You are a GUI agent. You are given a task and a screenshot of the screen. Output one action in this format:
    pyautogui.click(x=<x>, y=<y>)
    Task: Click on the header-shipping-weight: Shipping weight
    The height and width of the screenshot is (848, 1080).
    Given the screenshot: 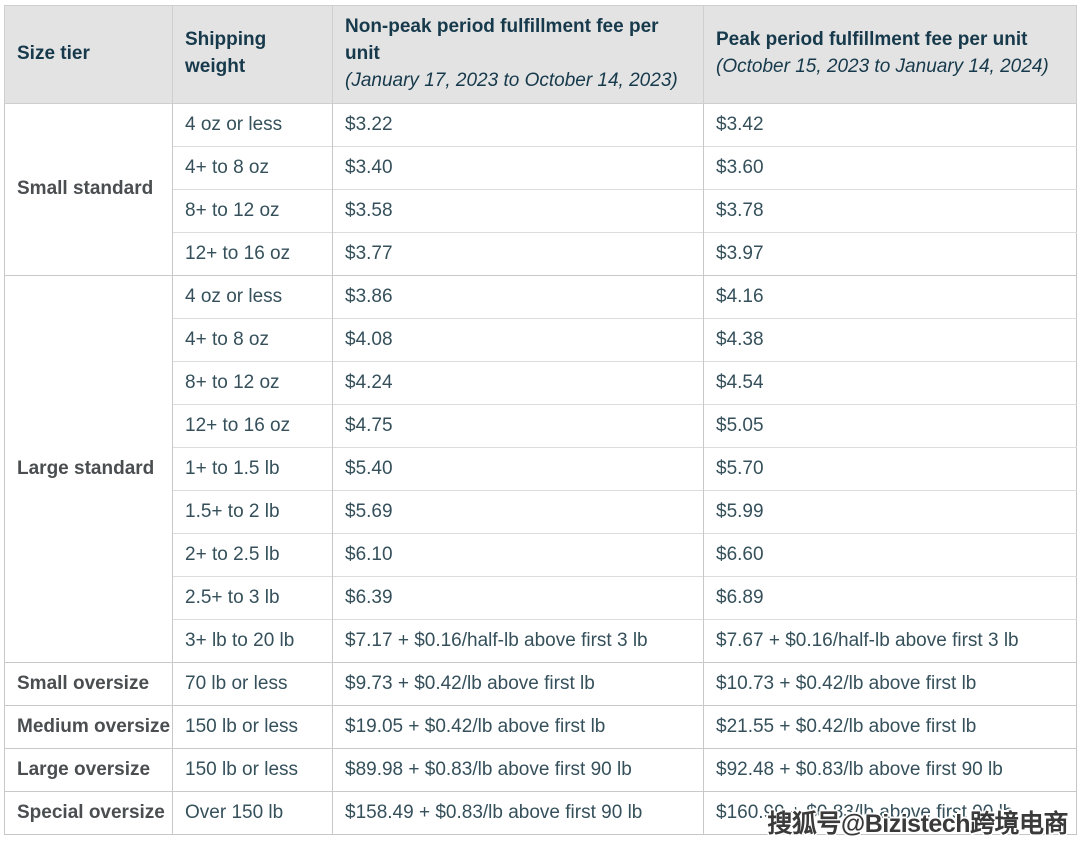 What is the action you would take?
    pyautogui.click(x=252, y=54)
    